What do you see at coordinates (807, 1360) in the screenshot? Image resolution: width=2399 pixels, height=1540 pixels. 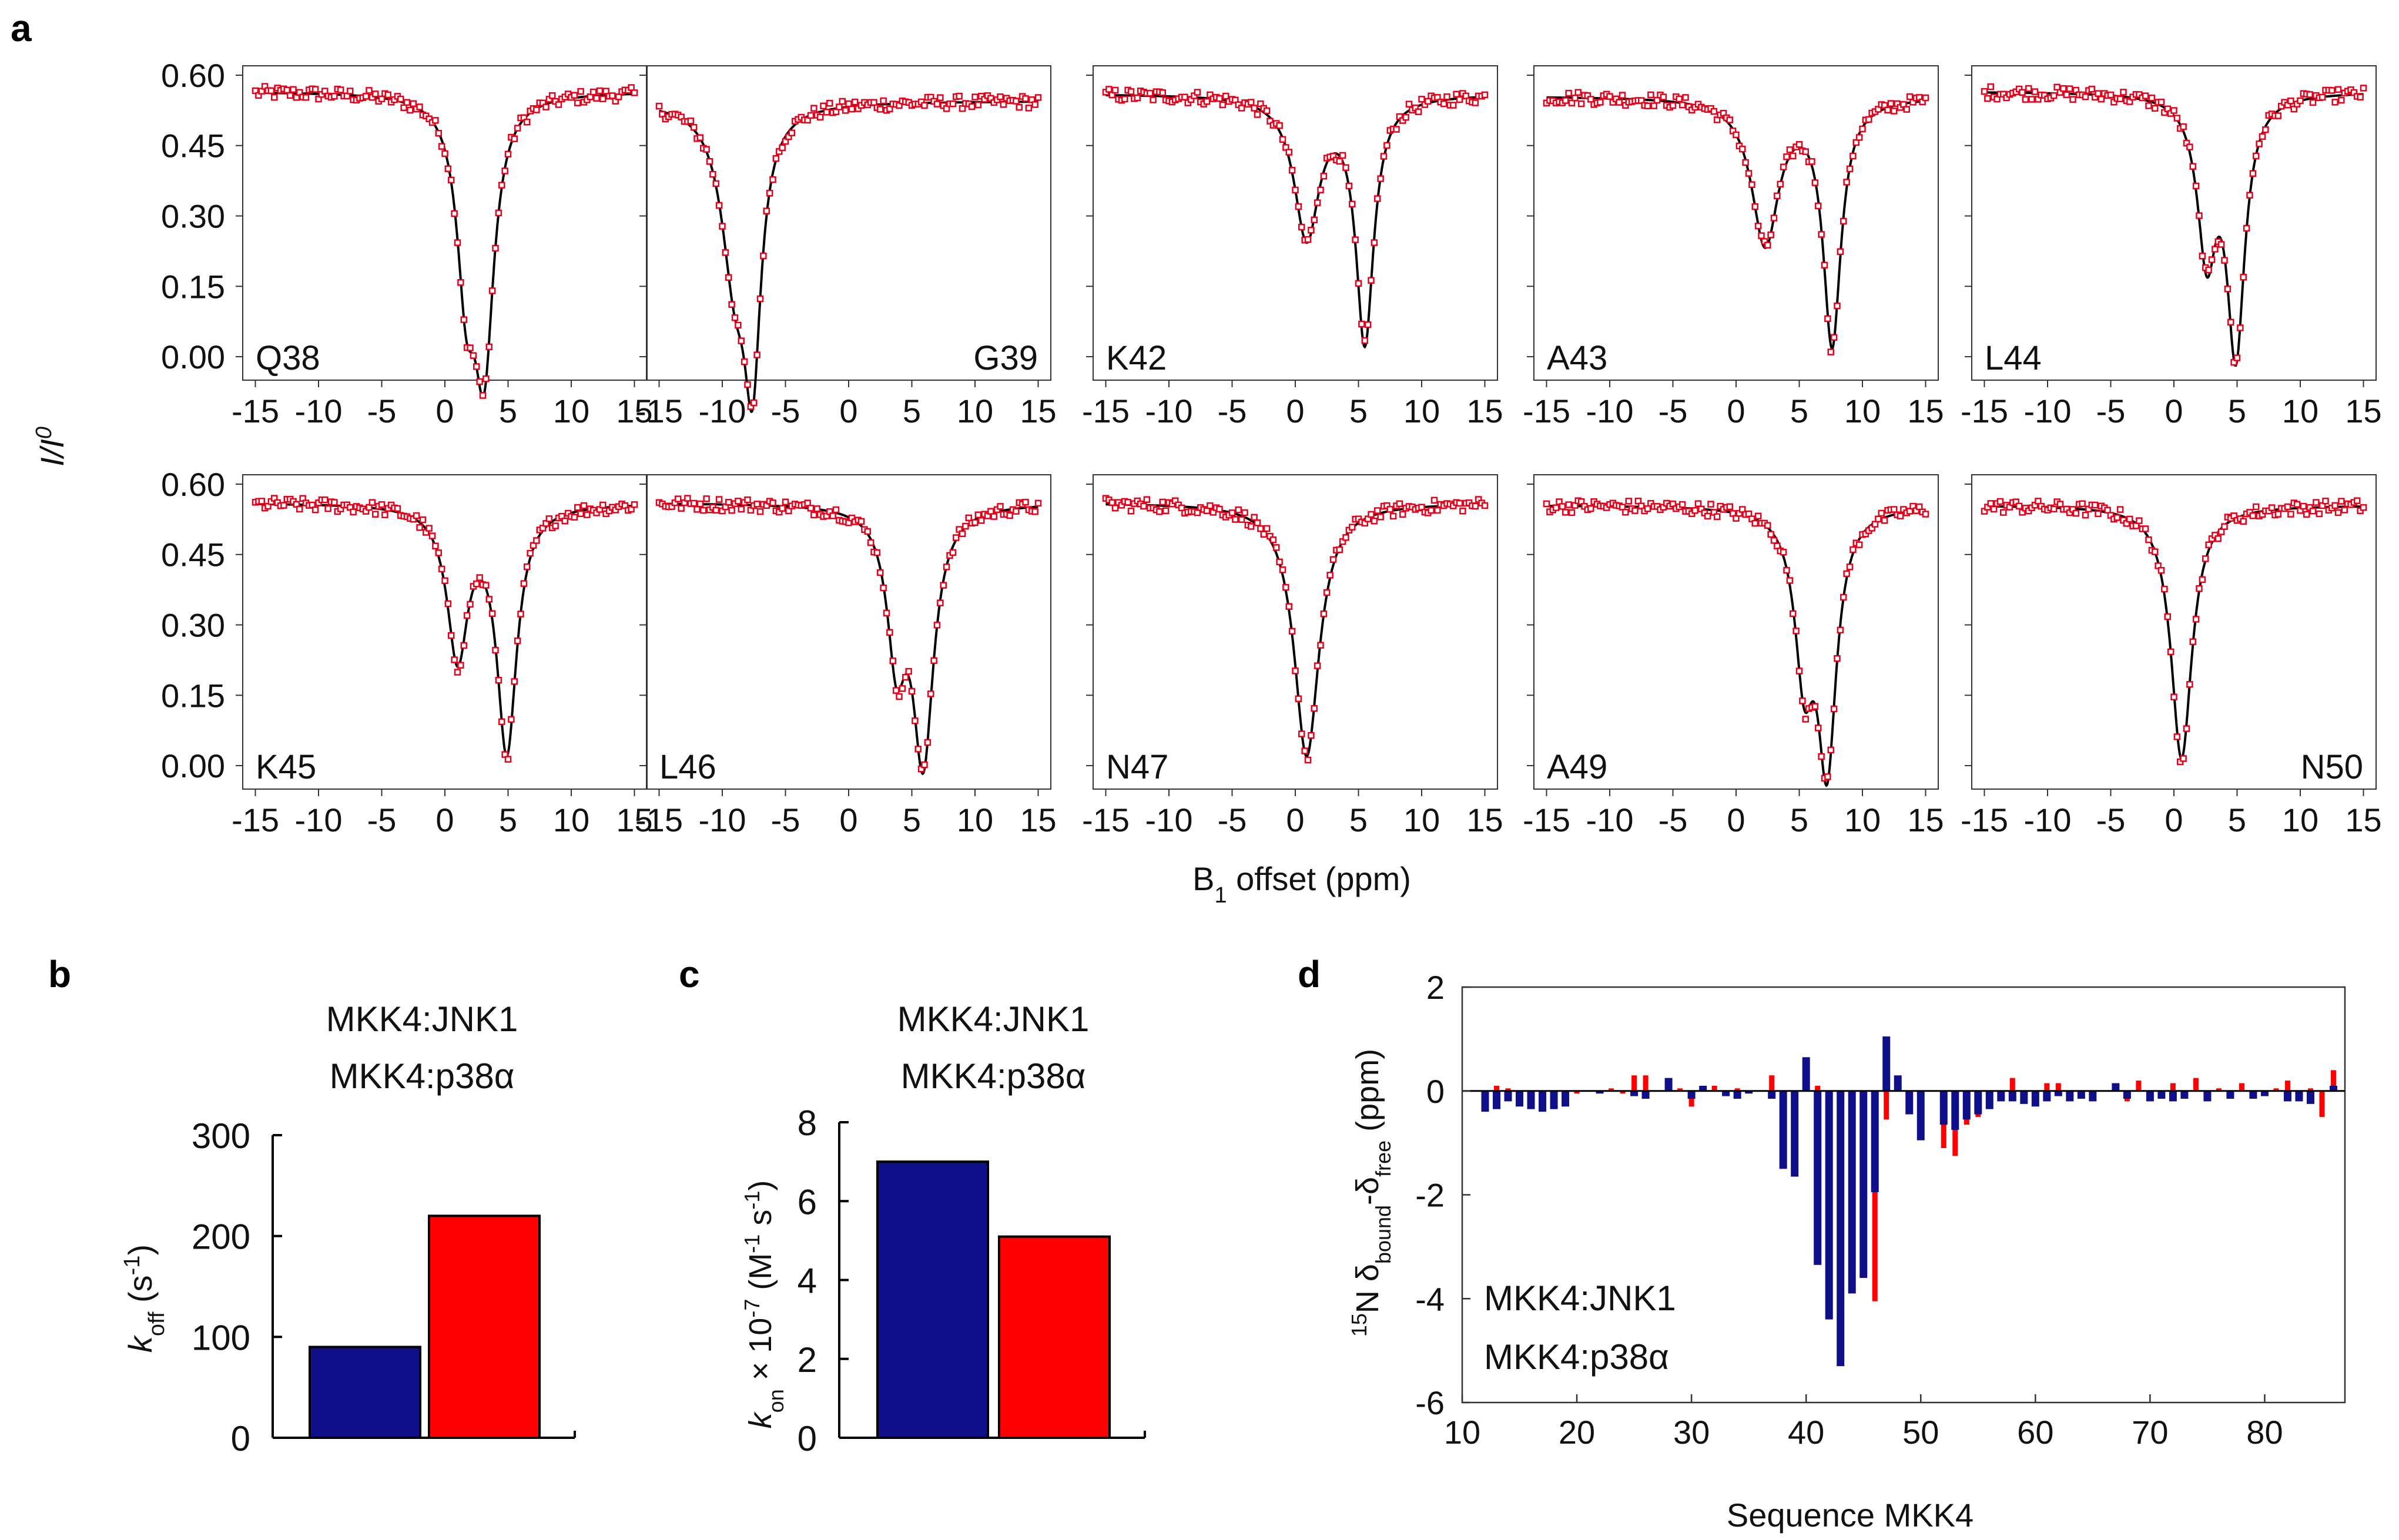 I see `y-tick-label: 2` at bounding box center [807, 1360].